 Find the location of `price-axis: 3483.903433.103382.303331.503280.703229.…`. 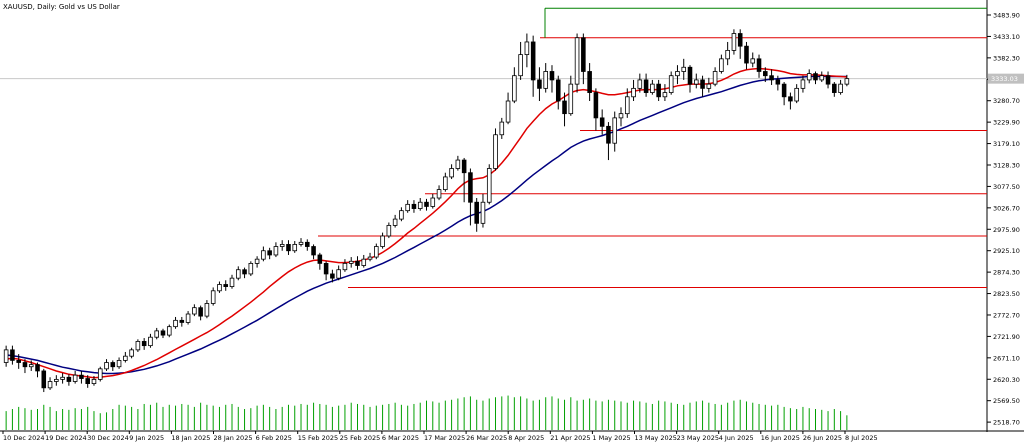

price-axis: 3483.903433.103382.303331.503280.703229.… is located at coordinates (1005, 219).